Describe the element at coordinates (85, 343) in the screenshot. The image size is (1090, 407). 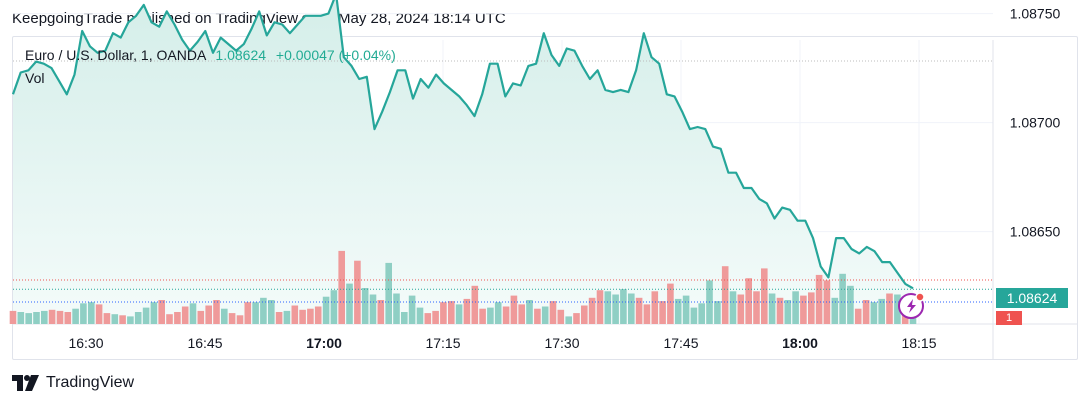
I see `x-tick-label: 16:30` at that location.